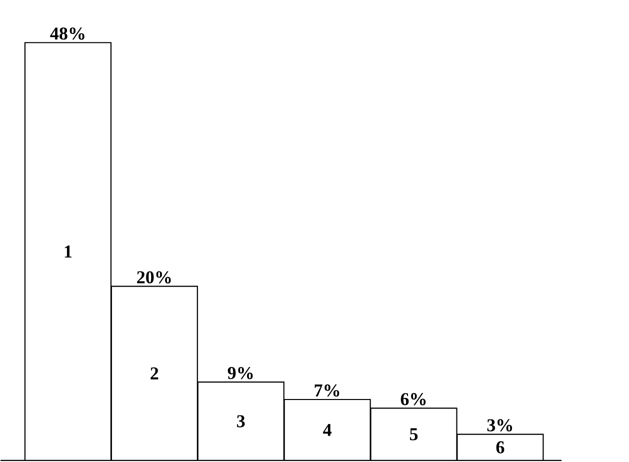 This screenshot has width=629, height=462. Describe the element at coordinates (327, 430) in the screenshot. I see `x-tick-label: 4` at that location.